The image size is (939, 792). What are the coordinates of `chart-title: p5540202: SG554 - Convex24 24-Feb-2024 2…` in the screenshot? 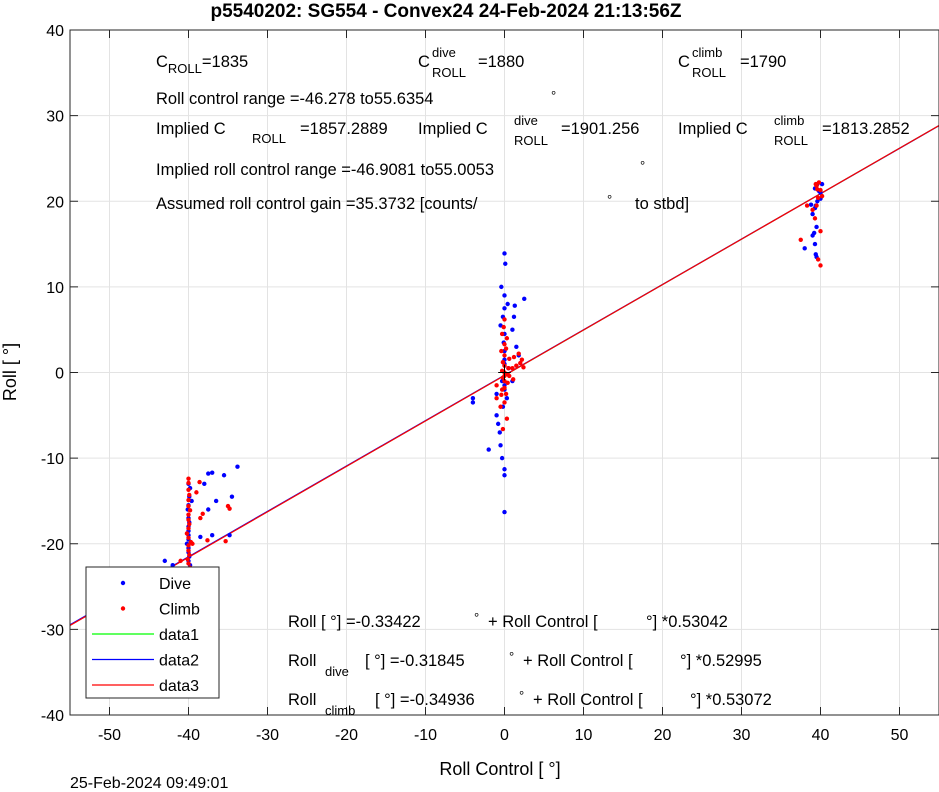 It's located at (445, 11).